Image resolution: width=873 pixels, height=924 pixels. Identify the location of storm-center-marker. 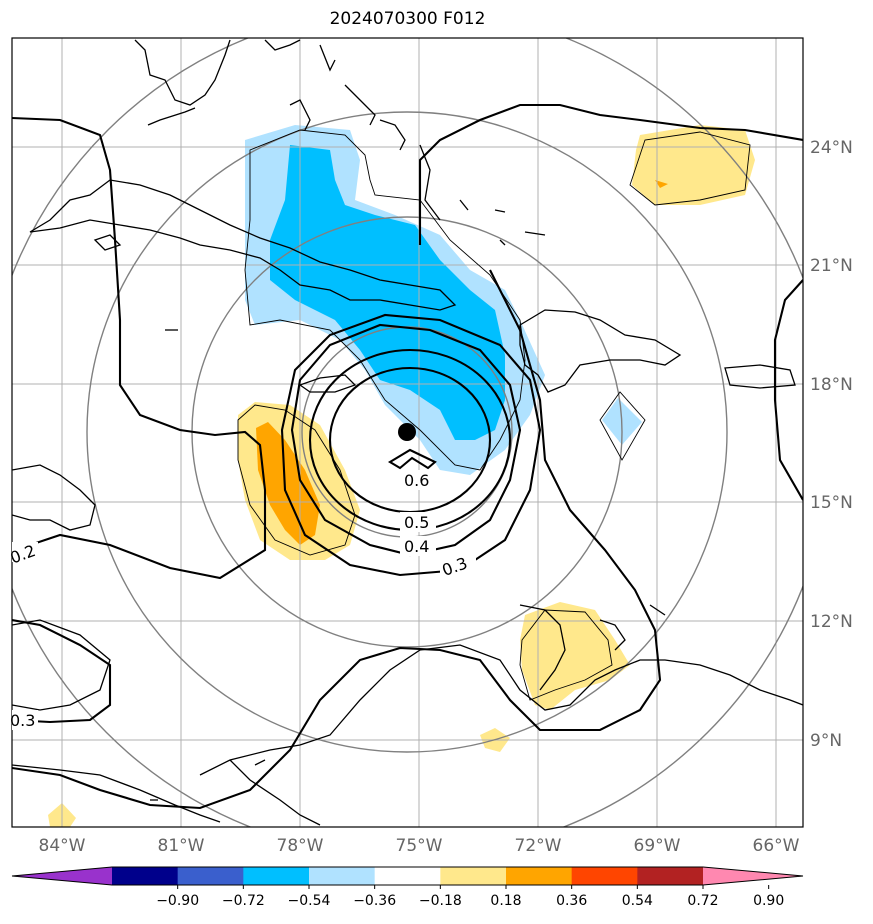
(407, 432).